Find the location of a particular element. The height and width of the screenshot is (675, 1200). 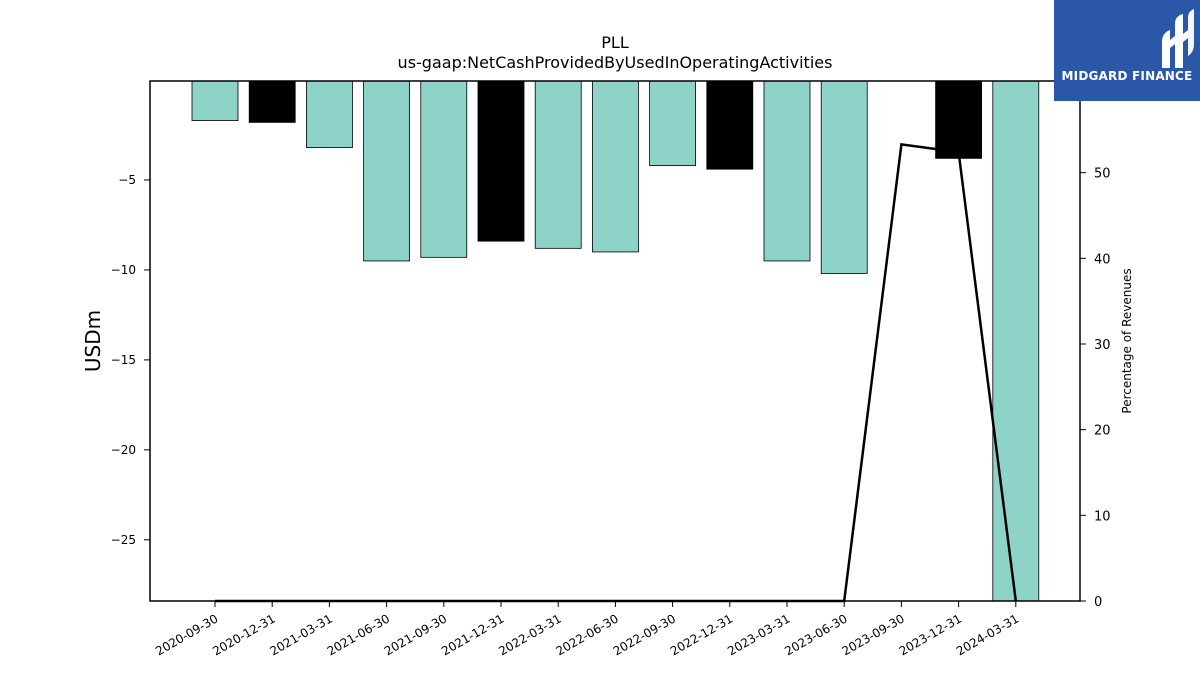

x-tick-label: 2023-06-30 is located at coordinates (815, 634).